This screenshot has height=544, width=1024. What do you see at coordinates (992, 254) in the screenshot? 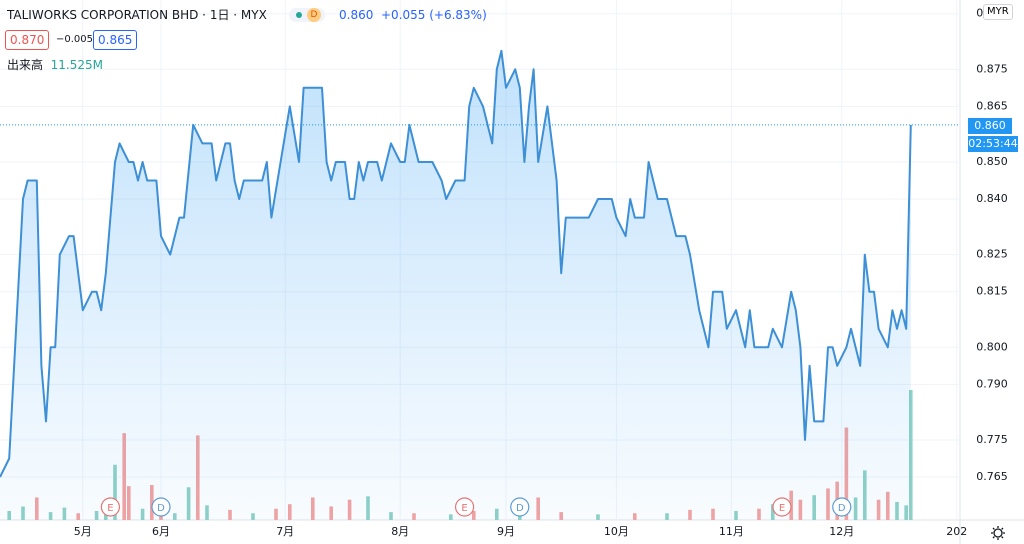
I see `y-tick-label: 0.825` at bounding box center [992, 254].